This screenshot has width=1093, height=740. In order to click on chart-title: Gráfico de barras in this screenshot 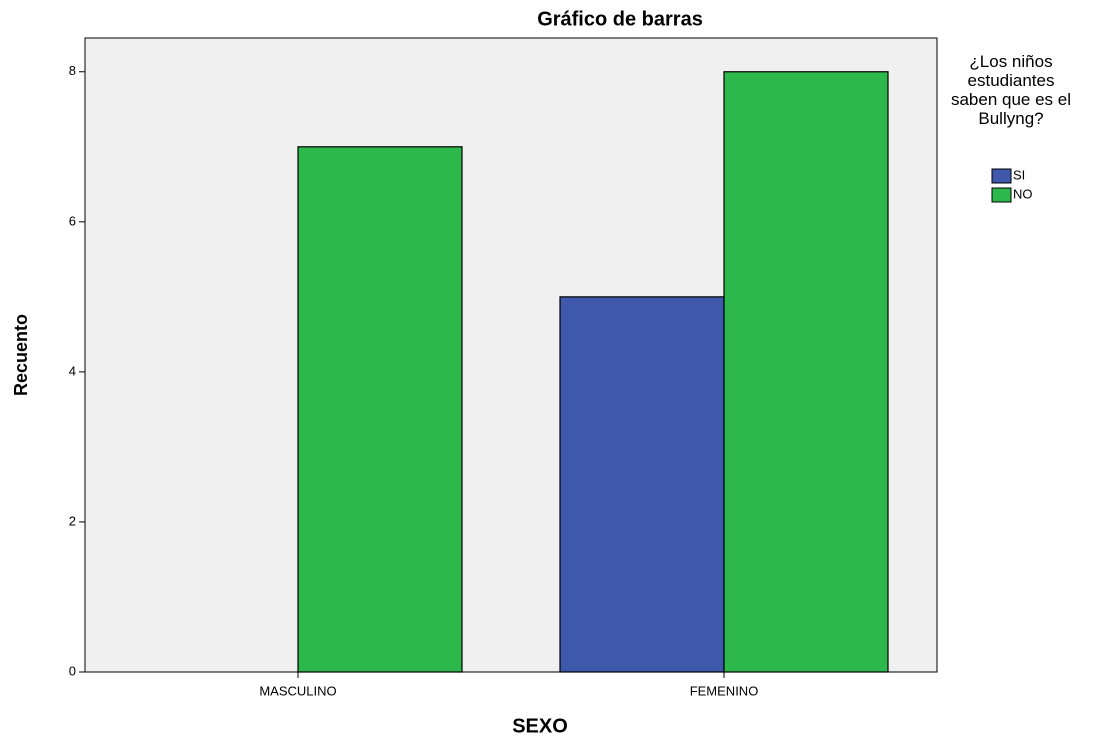, I will do `click(620, 19)`.